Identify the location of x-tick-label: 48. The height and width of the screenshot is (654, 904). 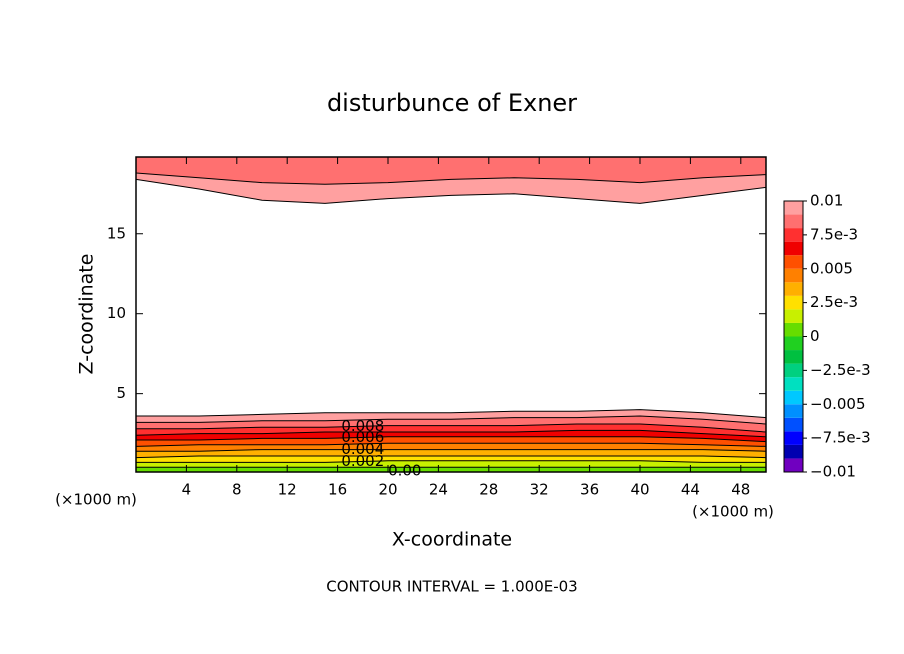
(740, 490).